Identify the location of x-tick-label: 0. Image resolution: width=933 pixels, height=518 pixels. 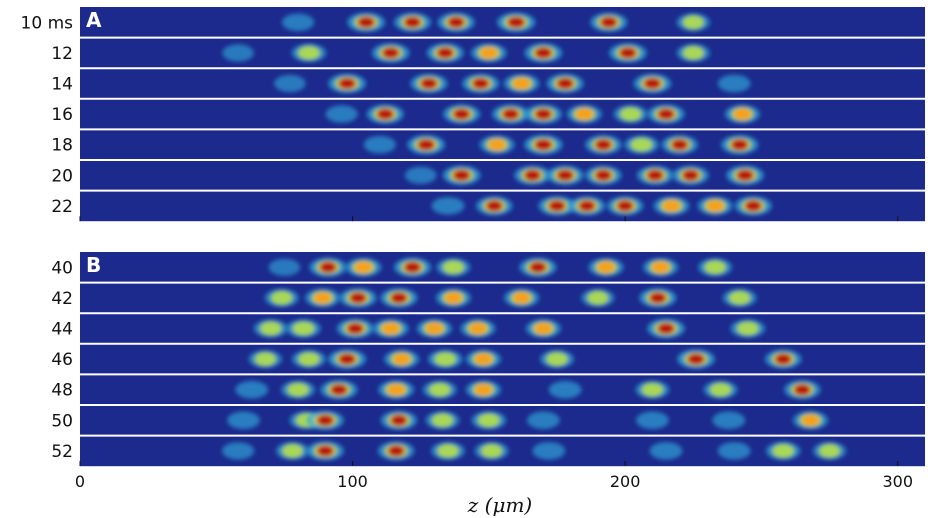
(80, 481).